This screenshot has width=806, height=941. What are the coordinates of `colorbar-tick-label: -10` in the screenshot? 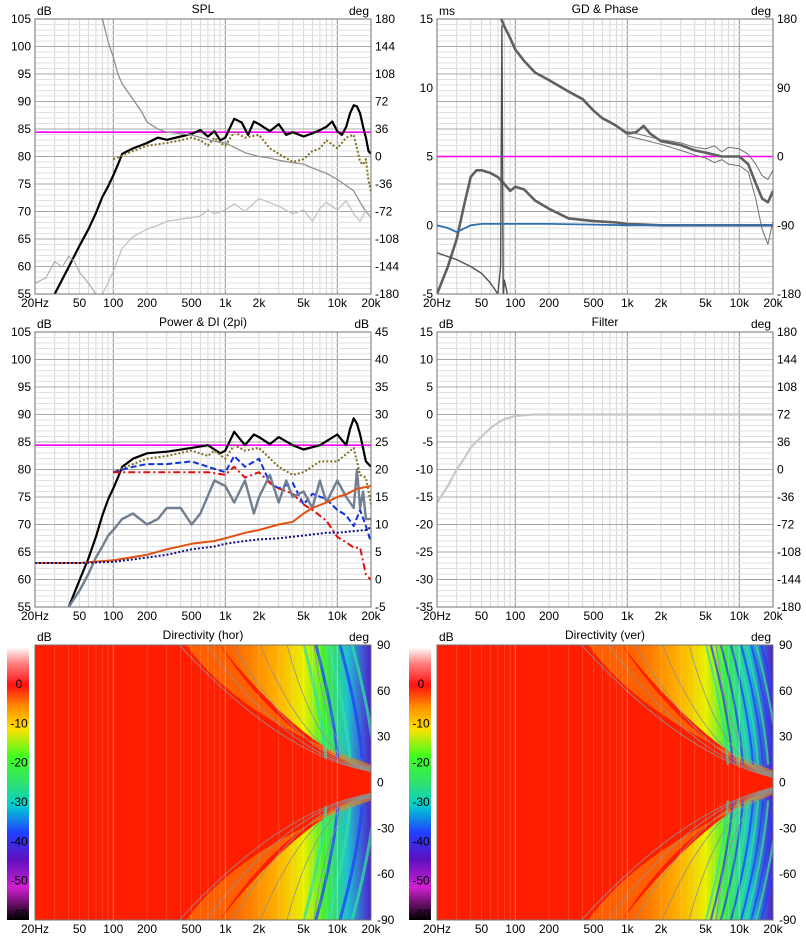 It's located at (421, 723).